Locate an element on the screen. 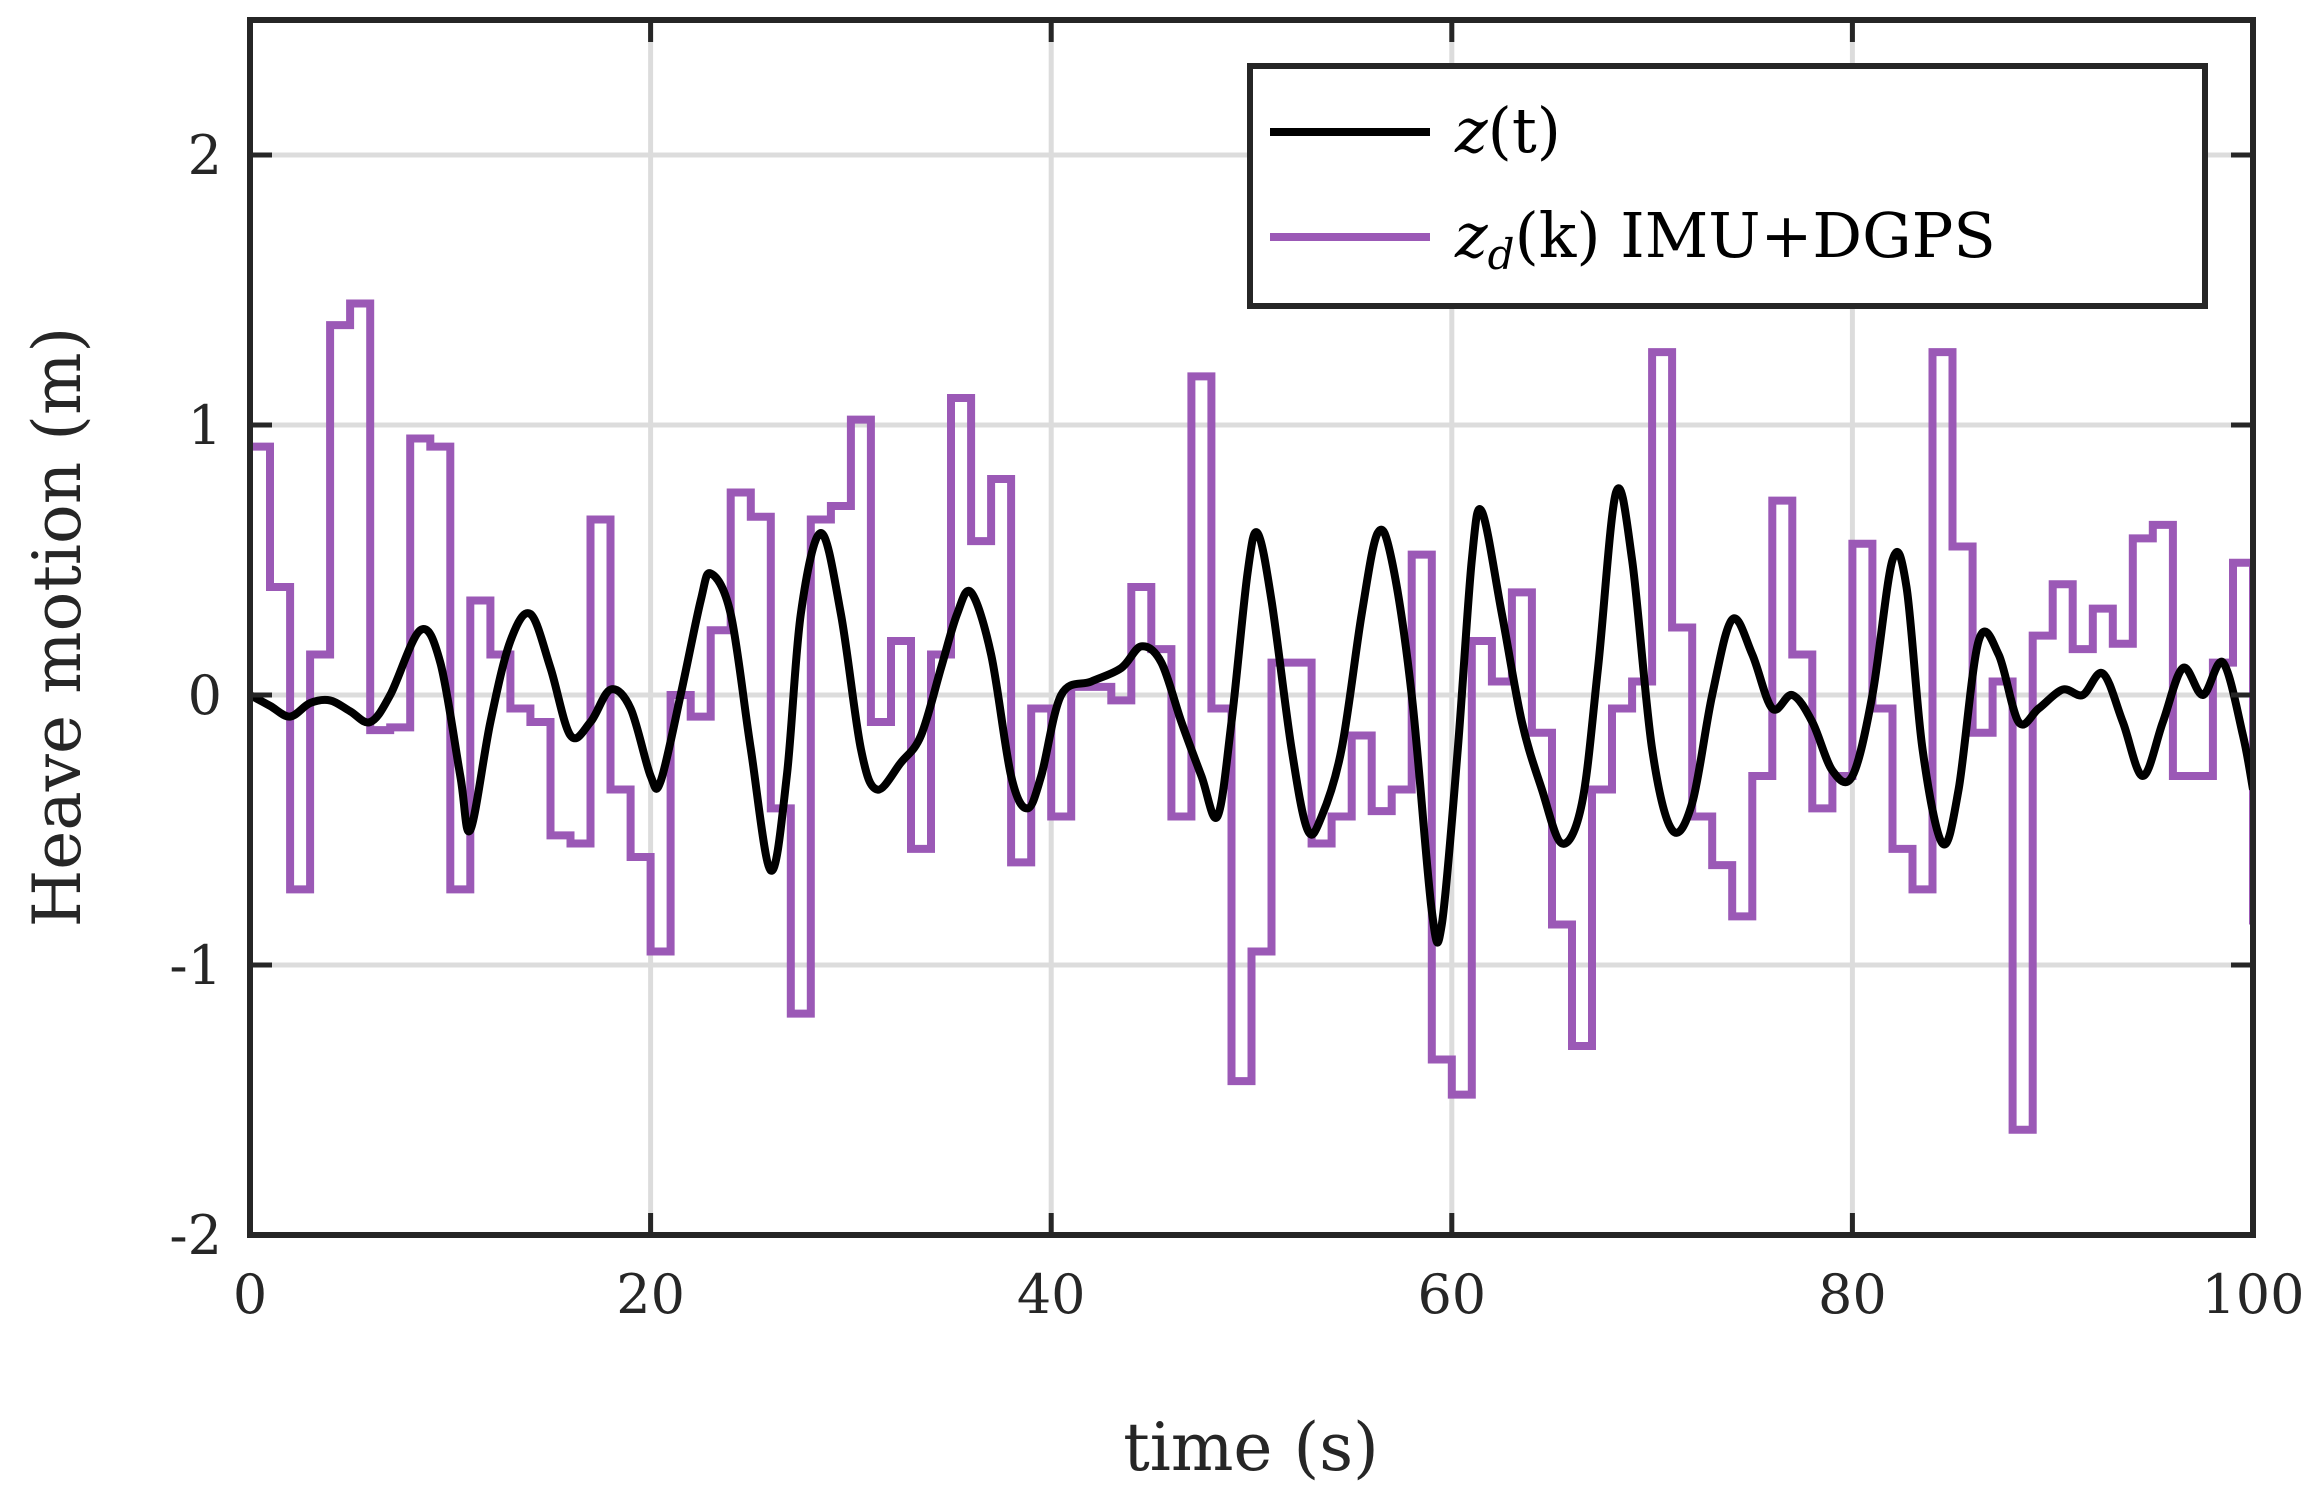 This screenshot has width=2323, height=1507. x-axis-title: time (s) is located at coordinates (1251, 1447).